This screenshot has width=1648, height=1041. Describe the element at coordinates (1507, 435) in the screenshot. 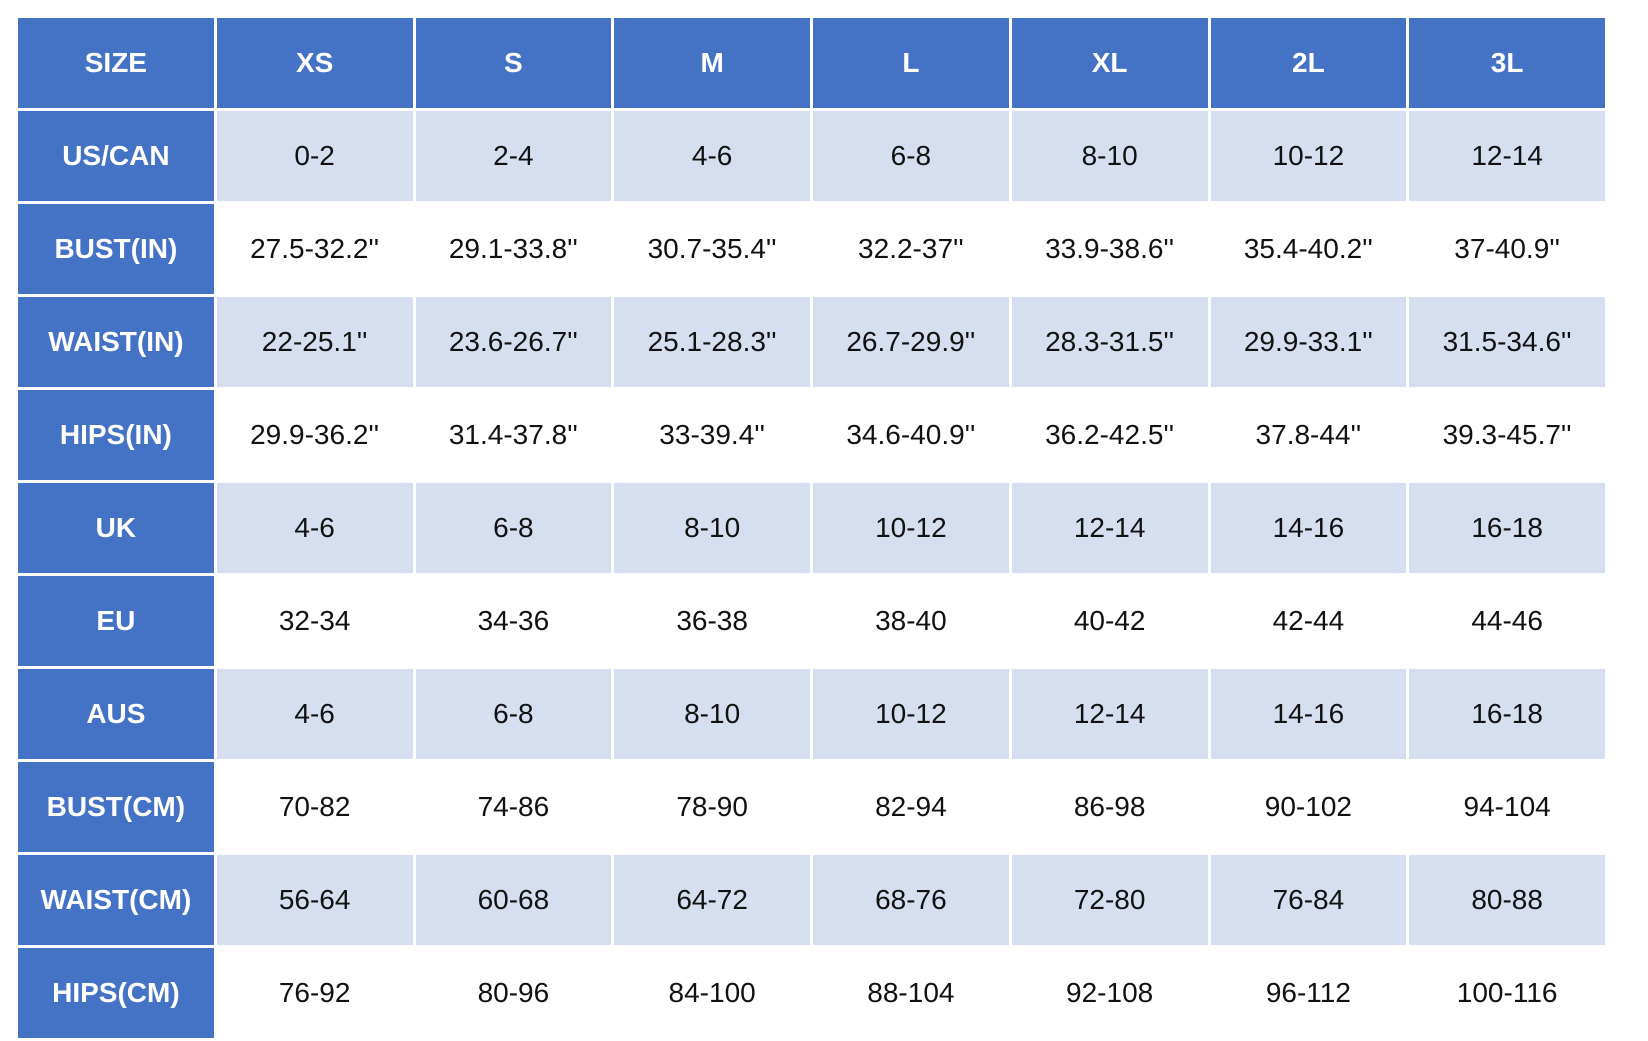

I see `table-cell: 39.3-45.7''` at that location.